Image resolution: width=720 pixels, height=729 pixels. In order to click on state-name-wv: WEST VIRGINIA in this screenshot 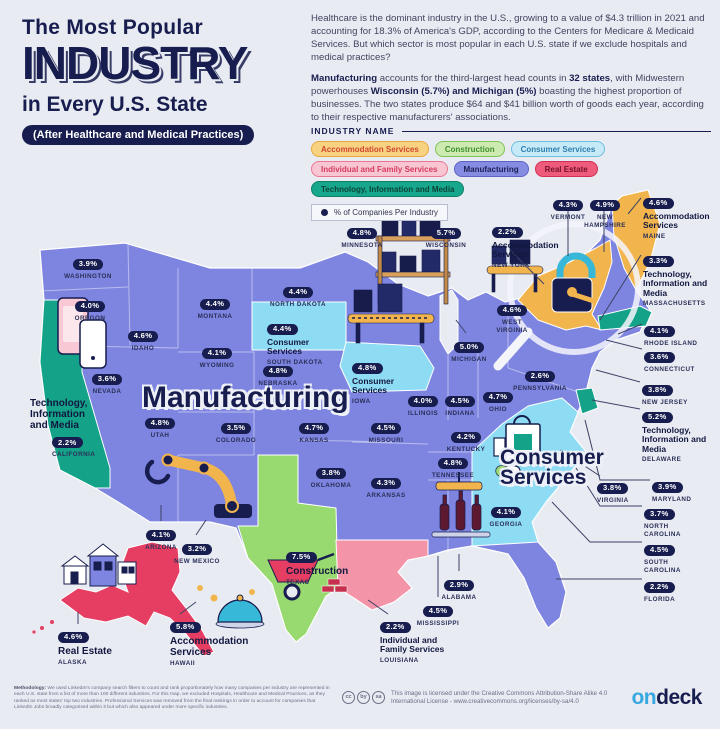, I will do `click(512, 326)`.